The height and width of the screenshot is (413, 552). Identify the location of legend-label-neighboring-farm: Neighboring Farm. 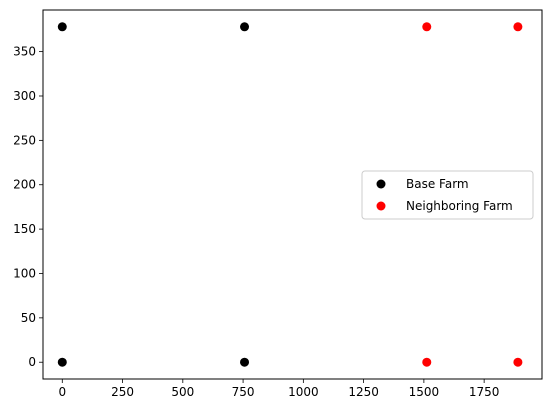
(459, 206).